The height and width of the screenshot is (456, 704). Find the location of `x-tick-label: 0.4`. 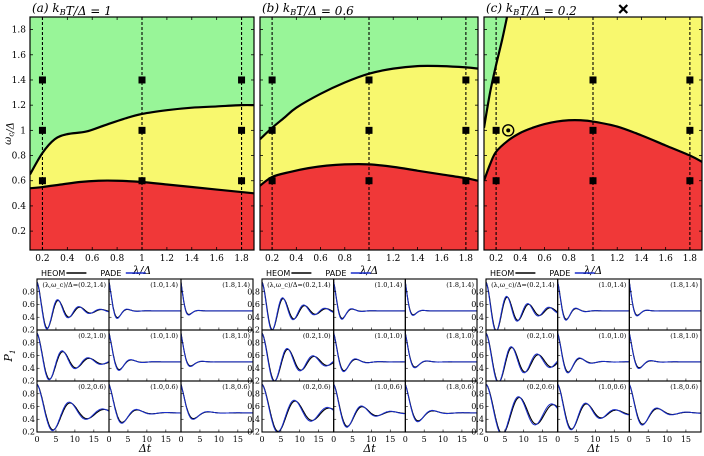

x-tick-label: 0.4 is located at coordinates (520, 259).